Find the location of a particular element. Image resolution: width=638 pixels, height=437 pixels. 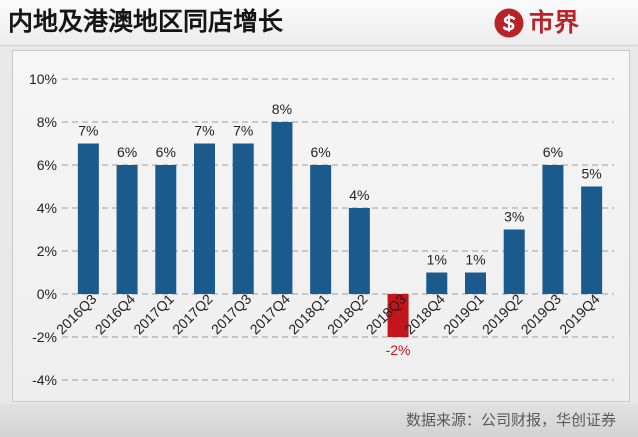

y-tick-label: 6% is located at coordinates (47, 165).